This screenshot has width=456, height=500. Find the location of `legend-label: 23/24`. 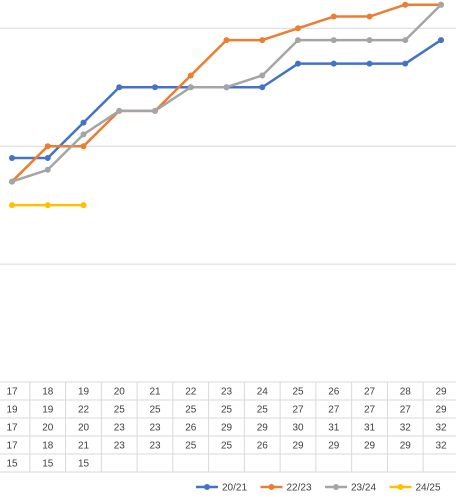

legend-label: 23/24 is located at coordinates (363, 488).